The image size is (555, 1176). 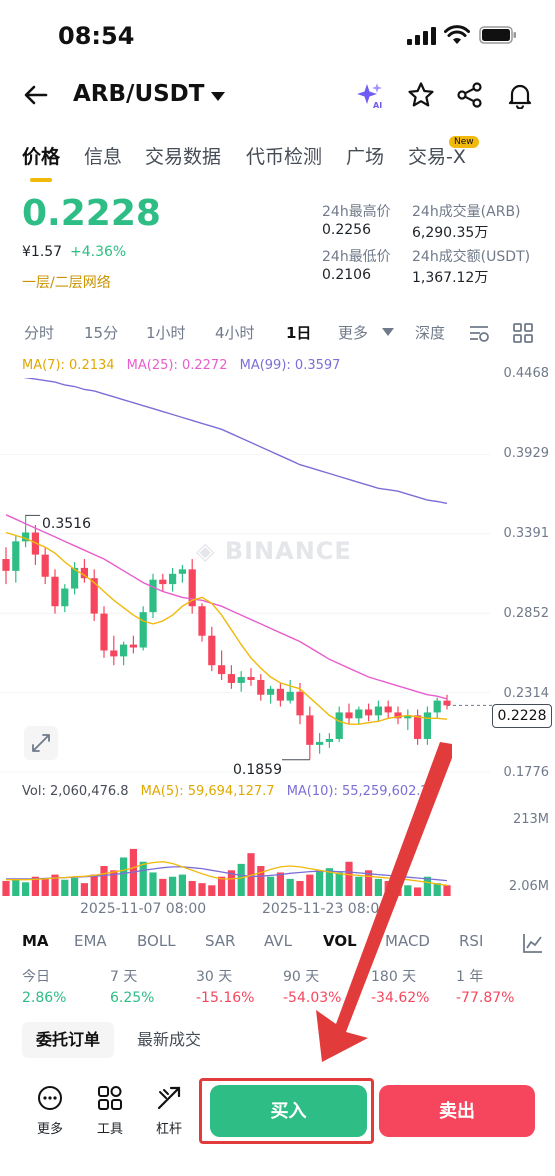 What do you see at coordinates (50, 1098) in the screenshot?
I see `more-dots-icon` at bounding box center [50, 1098].